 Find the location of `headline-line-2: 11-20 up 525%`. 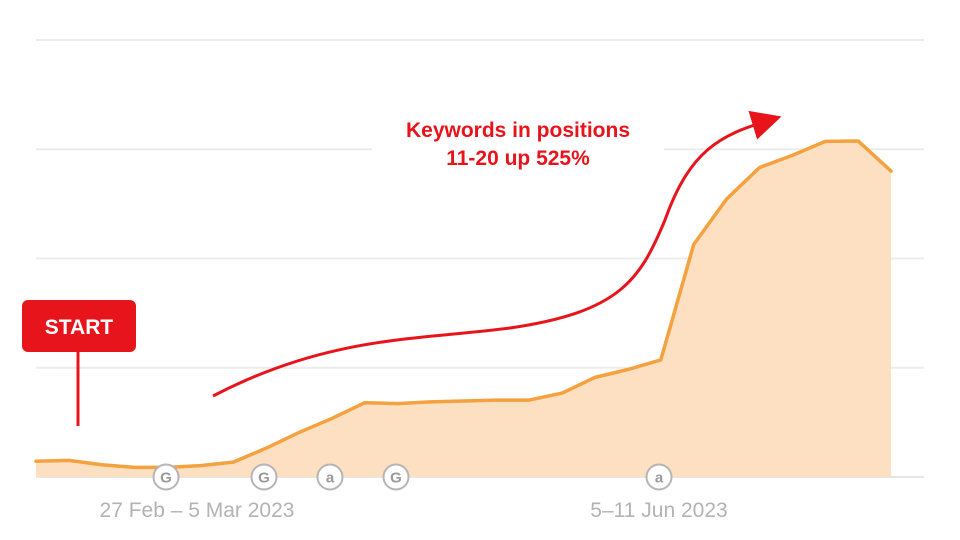

headline-line-2: 11-20 up 525% is located at coordinates (518, 158).